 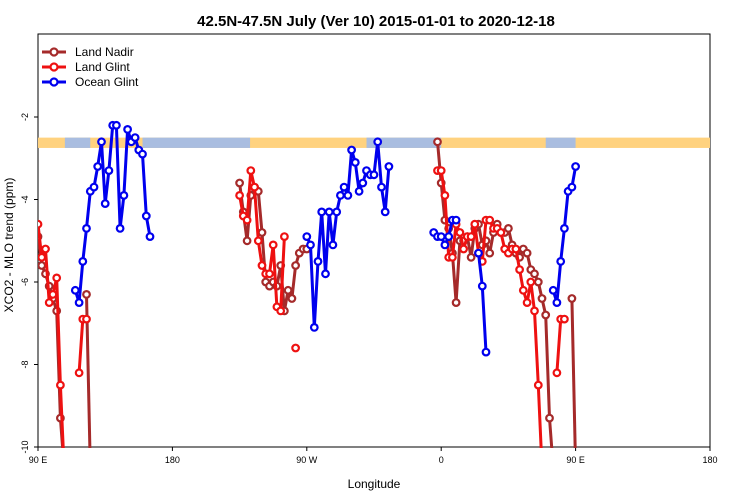 I want to click on legend-label: Land Nadir, so click(x=104, y=52).